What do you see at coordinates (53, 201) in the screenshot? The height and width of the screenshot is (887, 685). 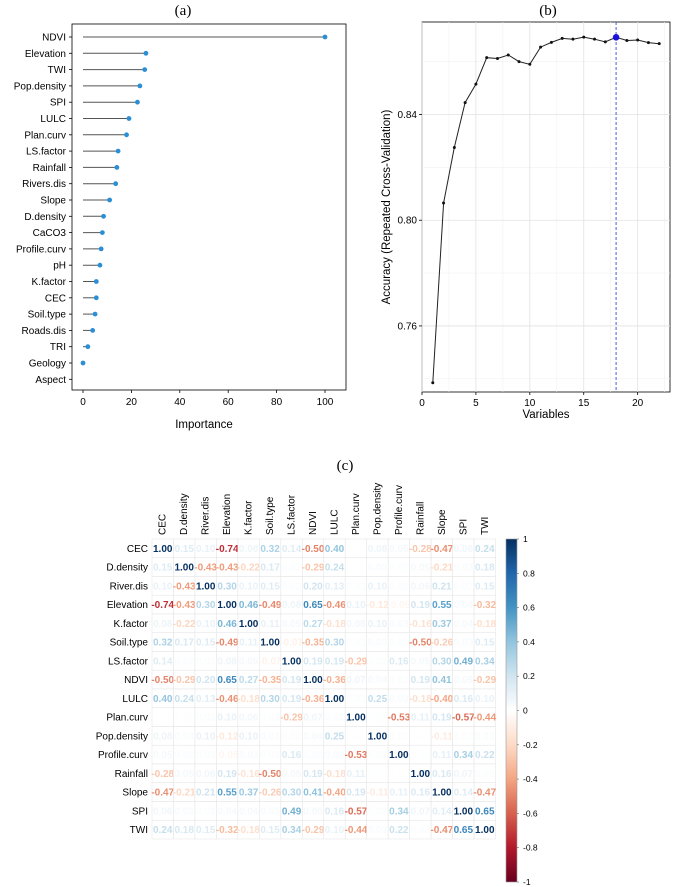 I see `y-tick-label-a: Slope` at bounding box center [53, 201].